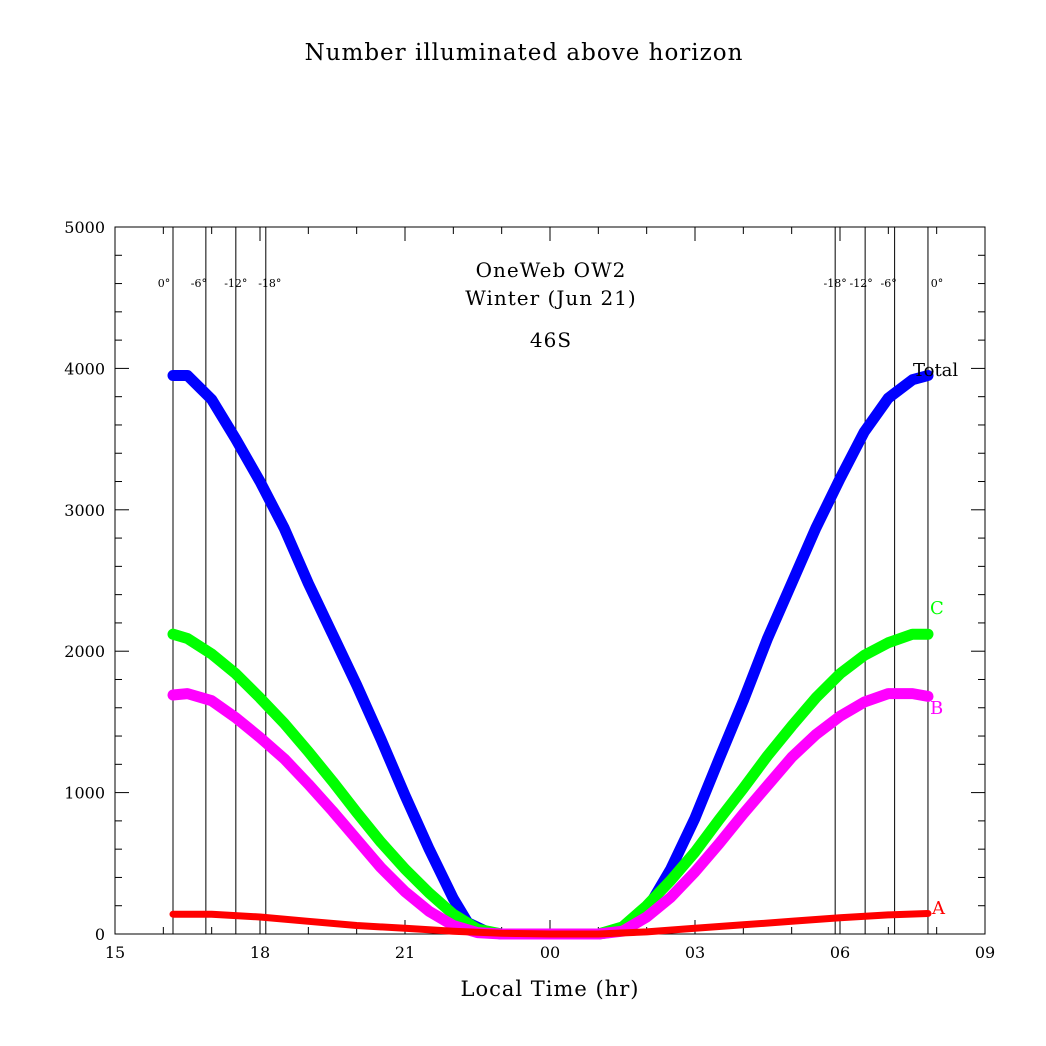 This screenshot has height=1046, width=1046. What do you see at coordinates (84, 227) in the screenshot?
I see `y-tick-label: 5000` at bounding box center [84, 227].